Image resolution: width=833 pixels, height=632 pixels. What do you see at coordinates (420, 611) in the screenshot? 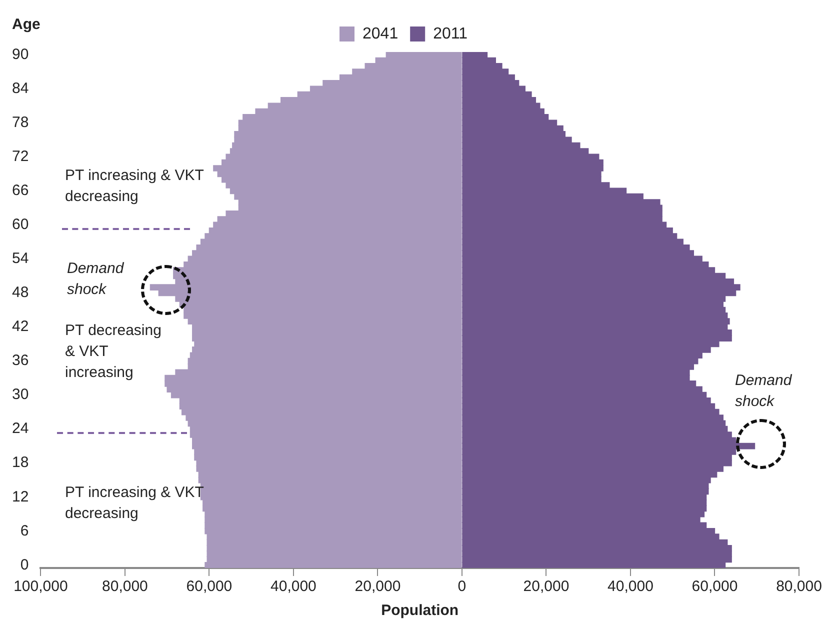
I see `x-axis-title: Population` at bounding box center [420, 611].